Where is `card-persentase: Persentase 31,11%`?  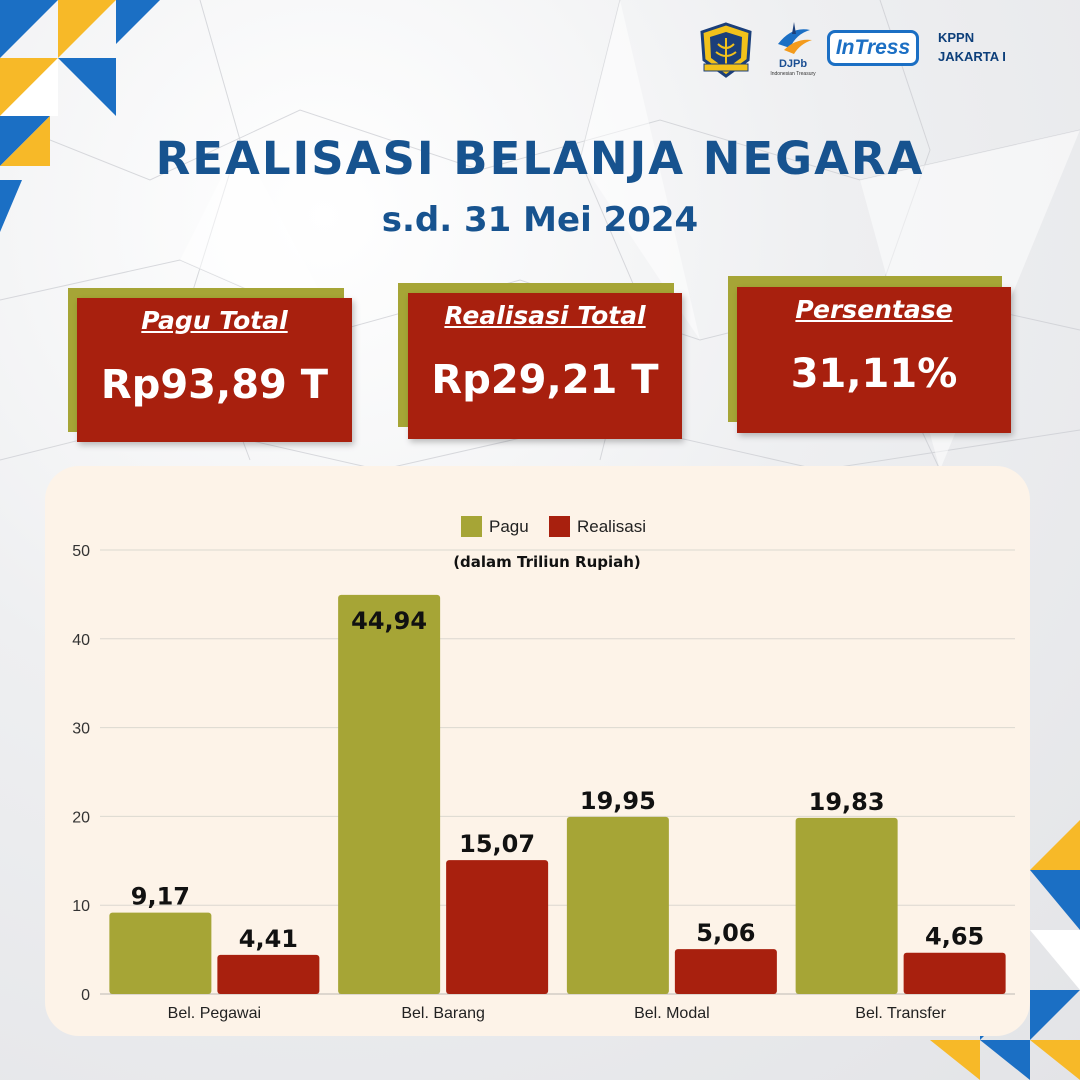
card-persentase: Persentase 31,11% is located at coordinates (873, 356).